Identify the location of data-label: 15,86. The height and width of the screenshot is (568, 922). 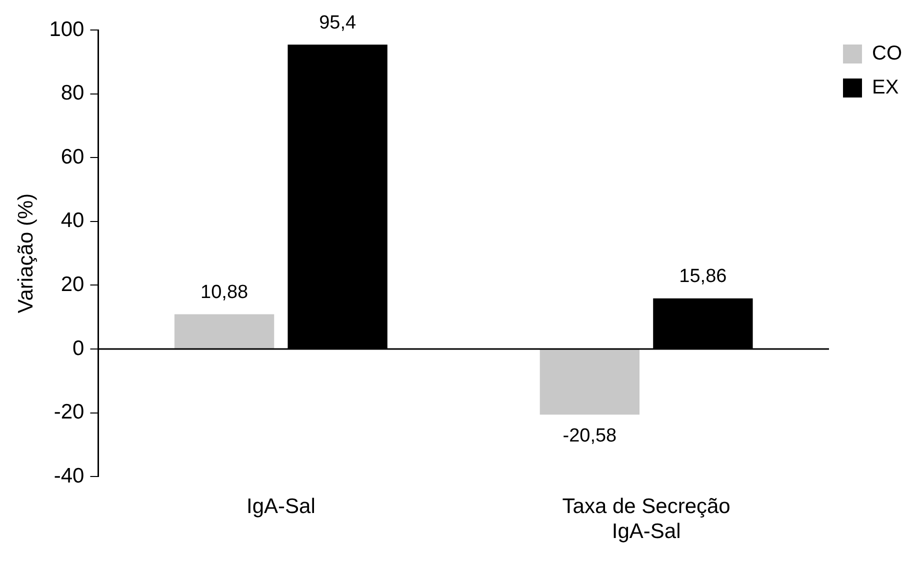
(703, 277).